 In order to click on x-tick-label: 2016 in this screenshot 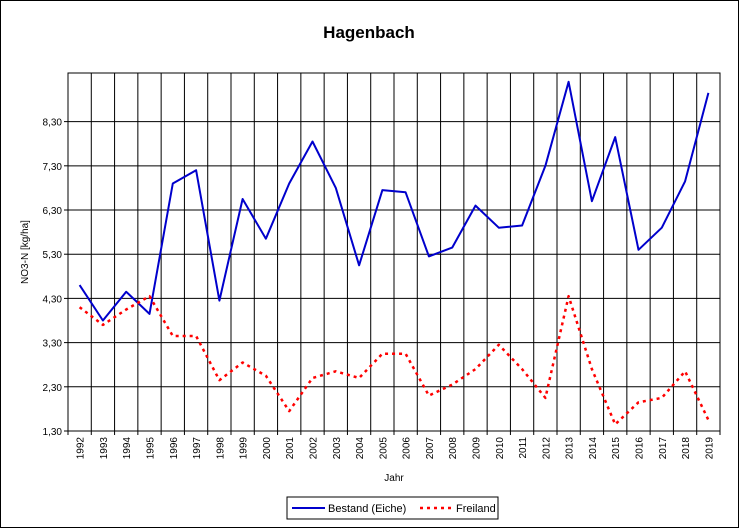, I will do `click(640, 448)`.